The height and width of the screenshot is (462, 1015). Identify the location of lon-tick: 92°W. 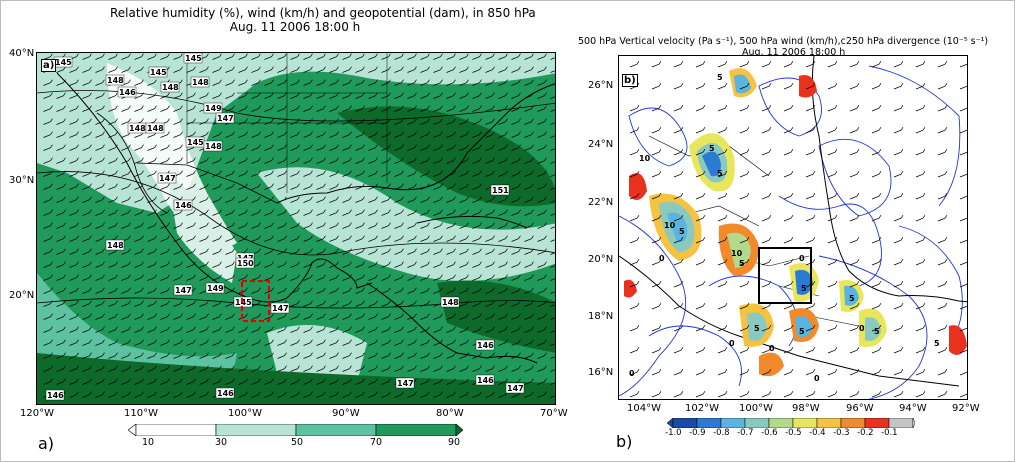
(966, 408).